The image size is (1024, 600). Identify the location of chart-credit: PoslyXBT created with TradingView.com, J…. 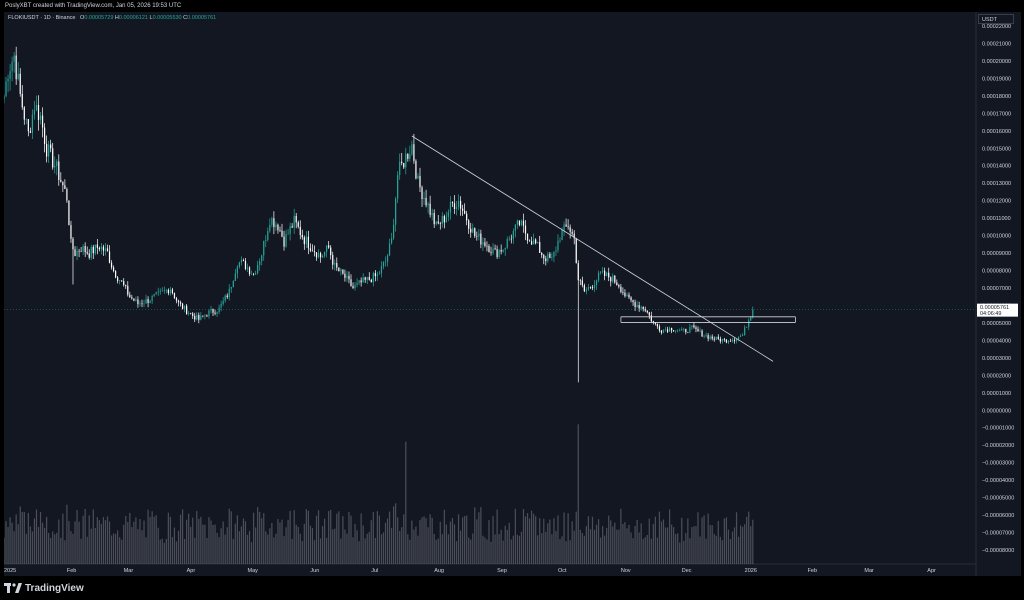
(512, 6).